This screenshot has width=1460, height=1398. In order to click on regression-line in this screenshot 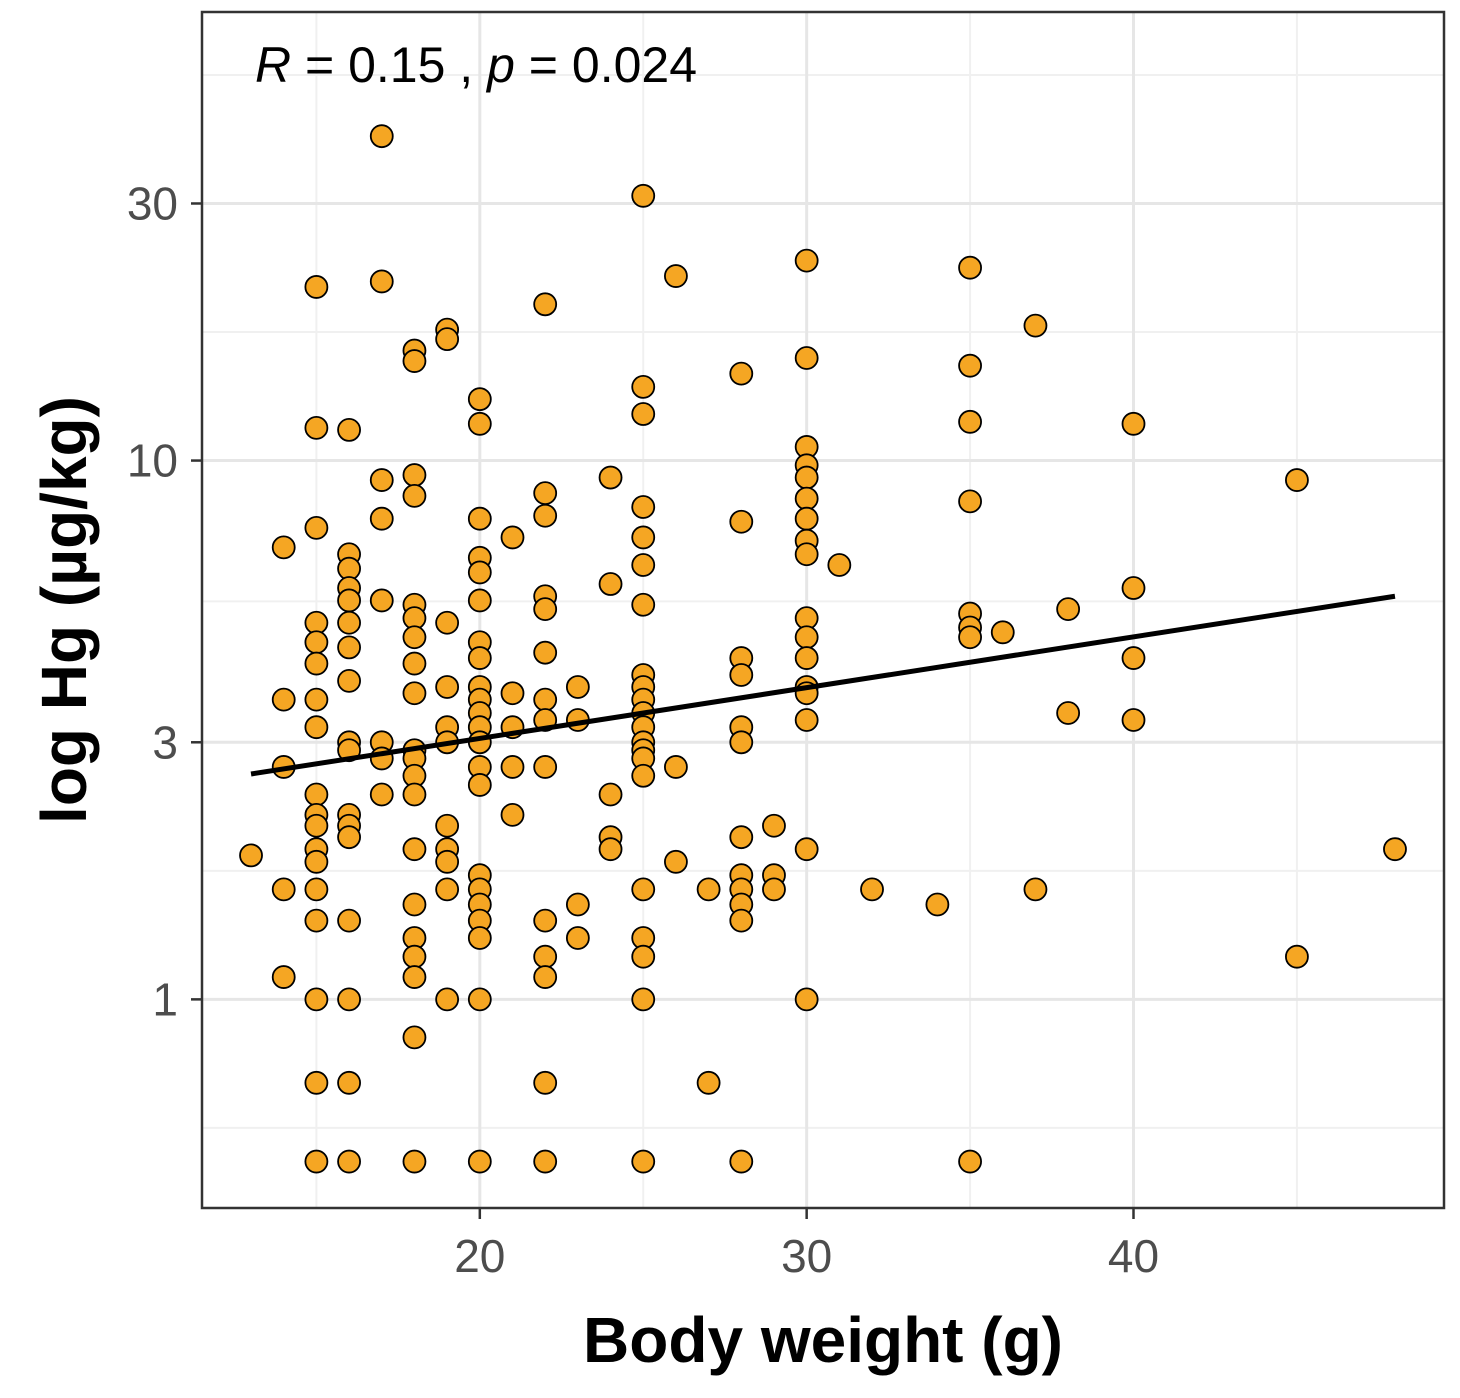, I will do `click(823, 685)`.